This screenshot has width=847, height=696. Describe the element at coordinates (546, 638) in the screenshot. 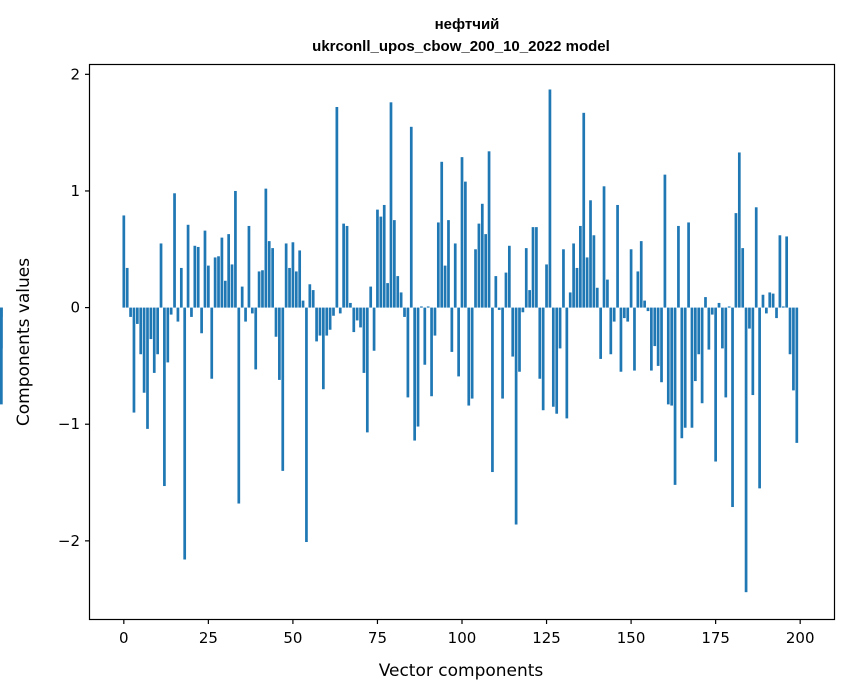

I see `x-tick-label: 125` at that location.